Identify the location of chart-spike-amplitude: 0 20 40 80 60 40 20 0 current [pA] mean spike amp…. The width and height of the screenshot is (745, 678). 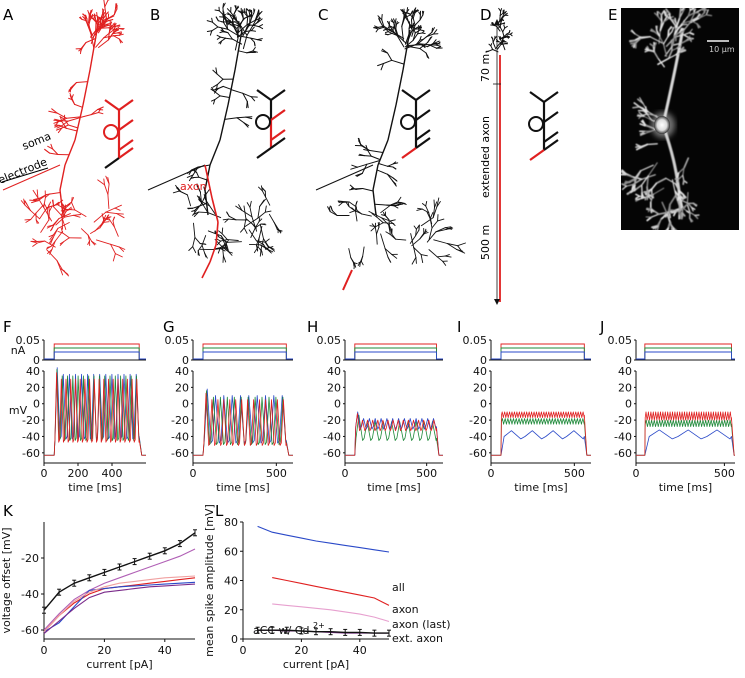
(327, 587).